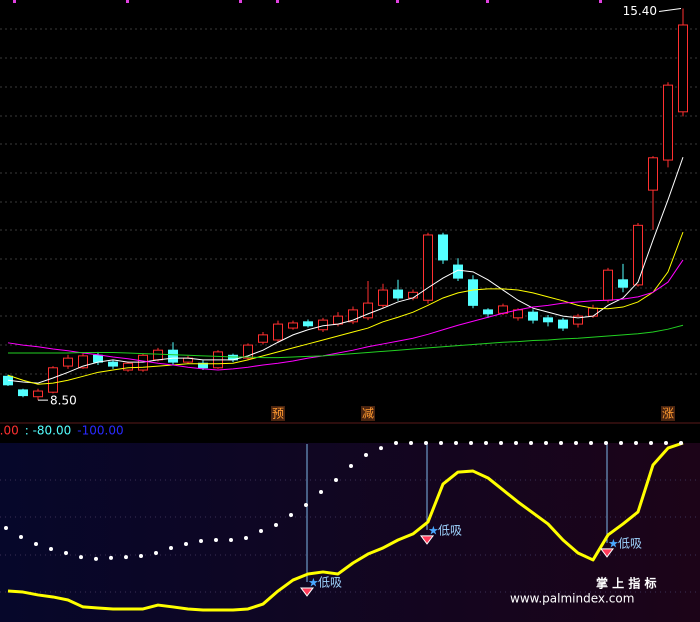 The width and height of the screenshot is (700, 622). What do you see at coordinates (668, 413) in the screenshot?
I see `tag: 涨` at bounding box center [668, 413].